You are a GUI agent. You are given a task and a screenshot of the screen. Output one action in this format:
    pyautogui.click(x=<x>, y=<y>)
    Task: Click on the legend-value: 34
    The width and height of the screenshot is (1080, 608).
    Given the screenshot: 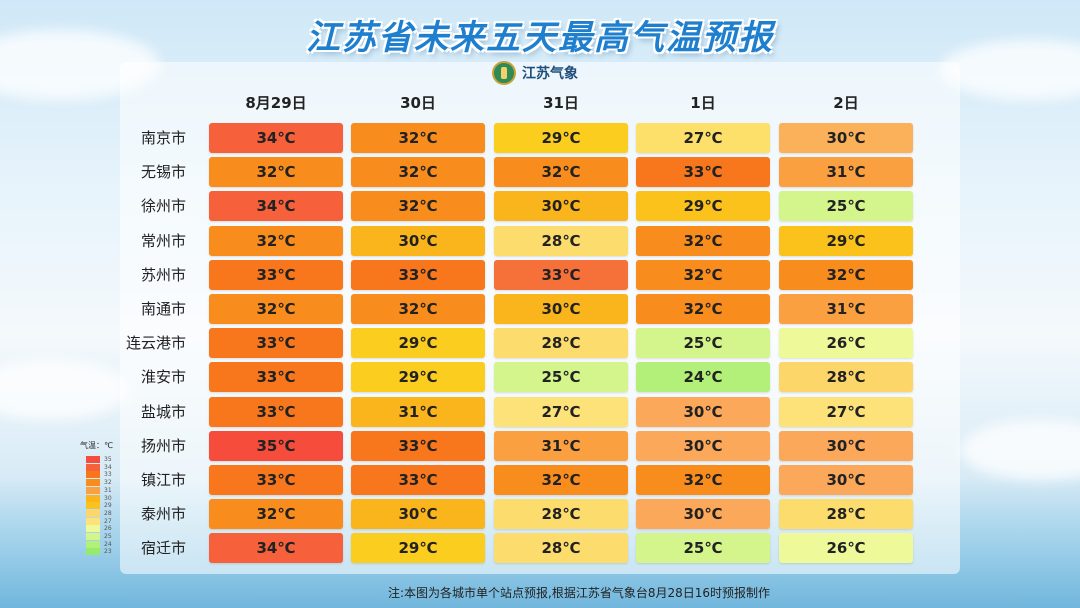 What is the action you would take?
    pyautogui.click(x=108, y=467)
    